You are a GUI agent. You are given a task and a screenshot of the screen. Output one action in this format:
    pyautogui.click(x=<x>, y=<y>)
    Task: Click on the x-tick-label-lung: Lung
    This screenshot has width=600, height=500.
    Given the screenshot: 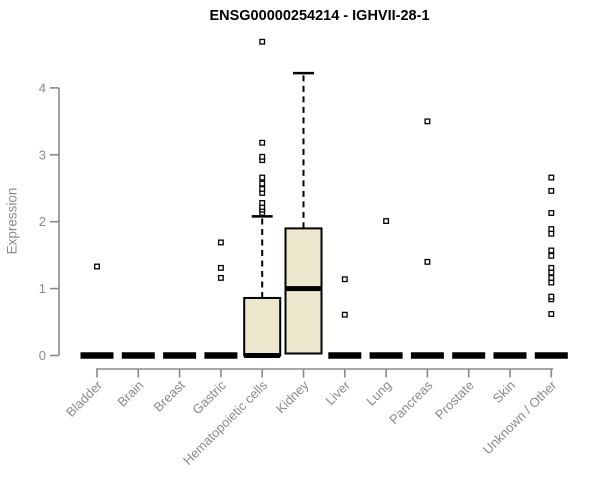 What is the action you would take?
    pyautogui.click(x=378, y=393)
    